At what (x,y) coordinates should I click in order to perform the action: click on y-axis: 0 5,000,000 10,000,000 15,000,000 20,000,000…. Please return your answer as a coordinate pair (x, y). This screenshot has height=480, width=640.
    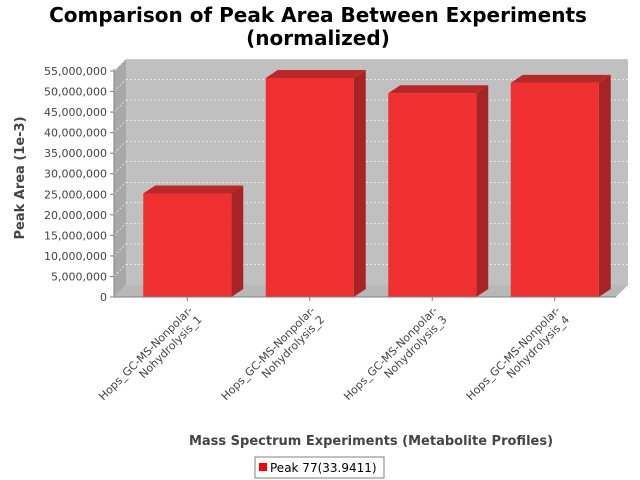
    Looking at the image, I should click on (79, 184).